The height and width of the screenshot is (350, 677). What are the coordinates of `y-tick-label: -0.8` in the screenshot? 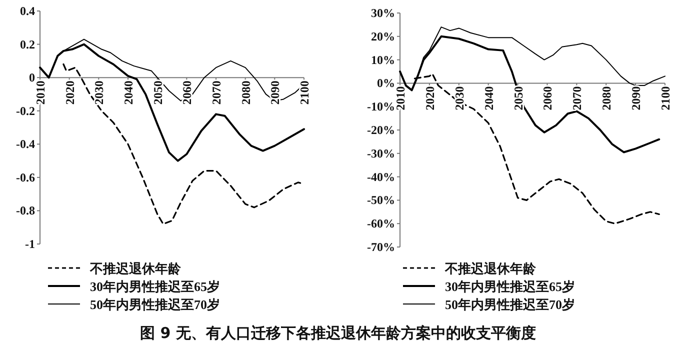 It's located at (25, 211).